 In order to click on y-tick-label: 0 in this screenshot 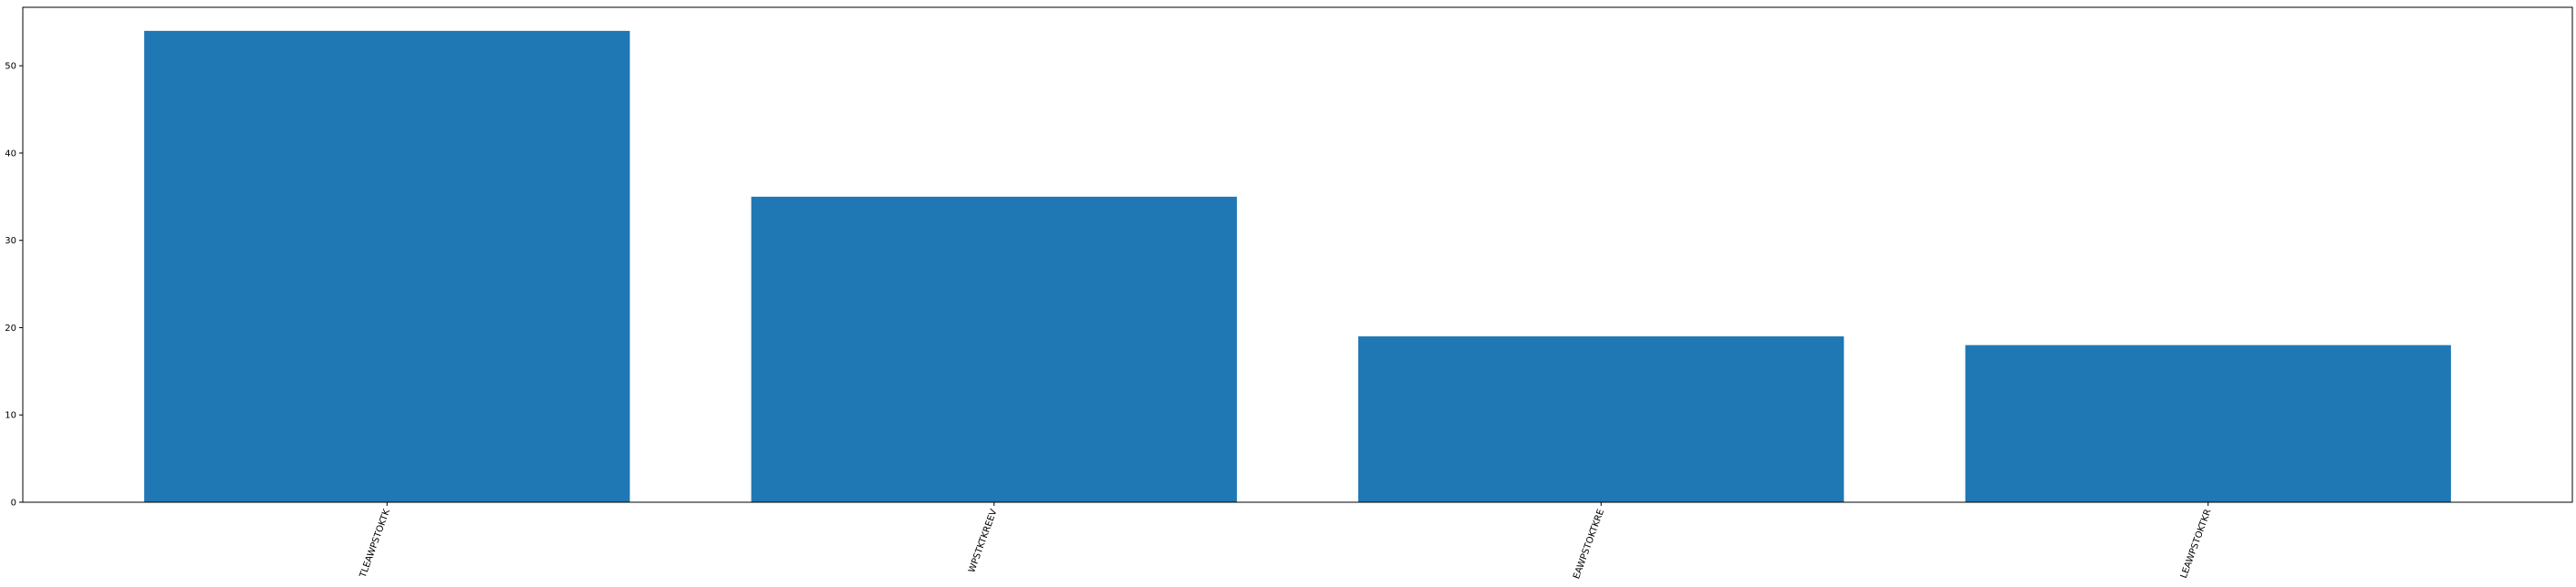, I will do `click(14, 504)`.